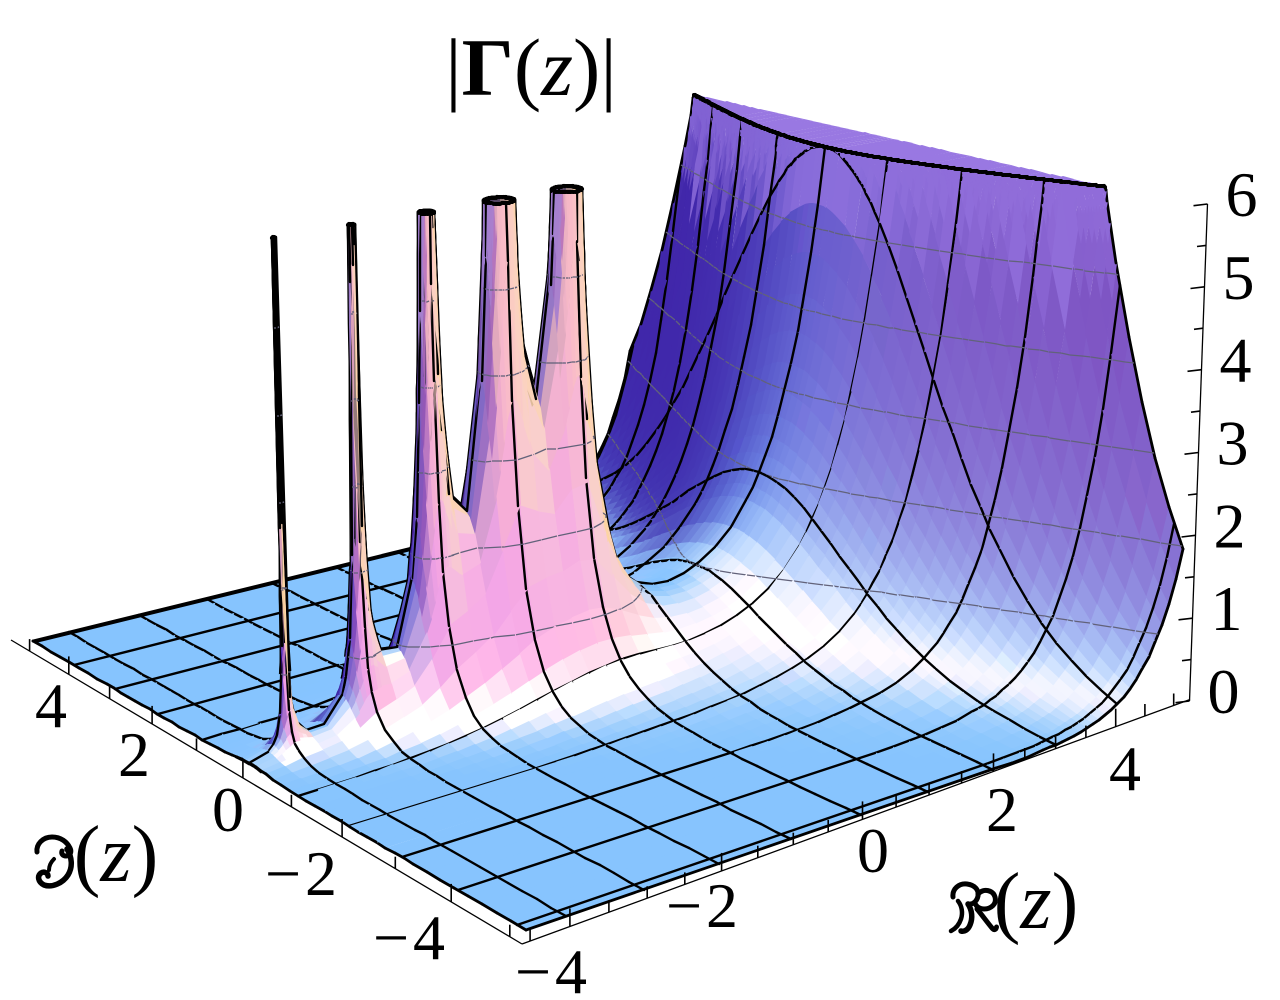 The width and height of the screenshot is (1280, 1000). Describe the element at coordinates (1242, 194) in the screenshot. I see `svg-text: 6` at that location.